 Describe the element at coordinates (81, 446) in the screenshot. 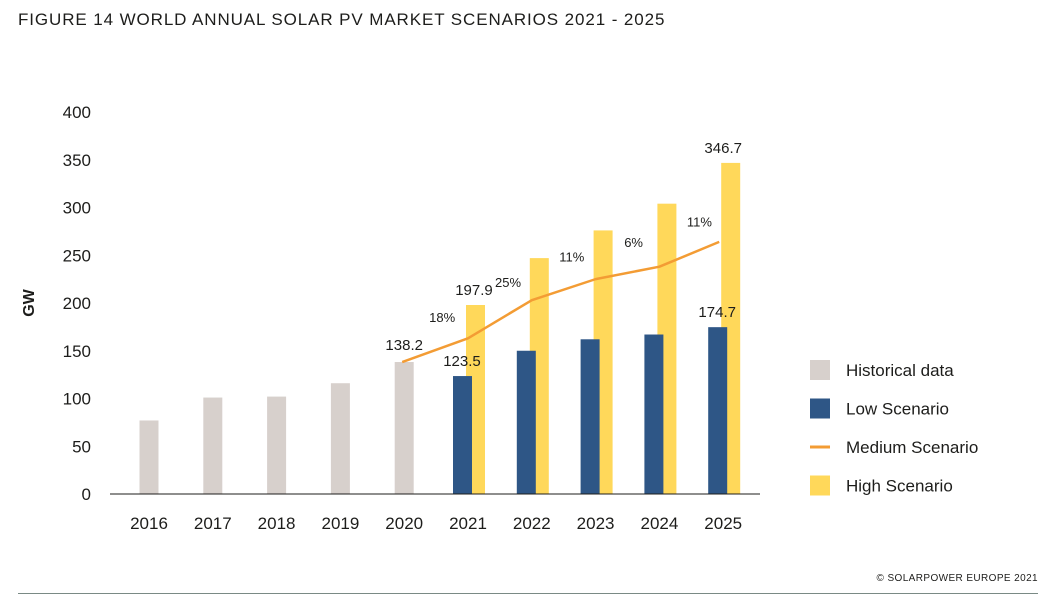

I see `y-tick-label: 50` at that location.